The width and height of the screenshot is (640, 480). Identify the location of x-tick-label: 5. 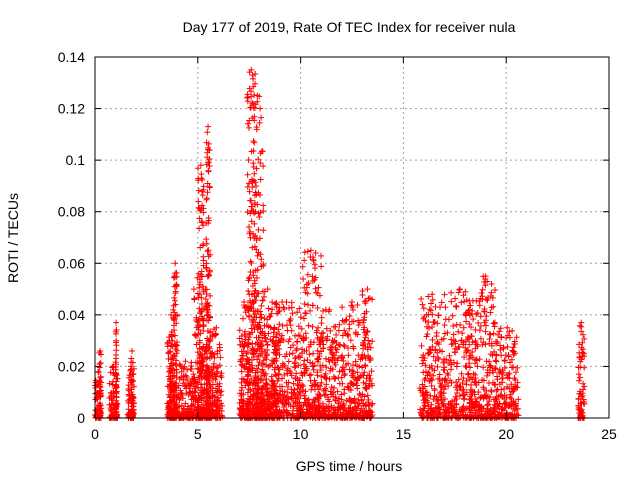
(198, 434).